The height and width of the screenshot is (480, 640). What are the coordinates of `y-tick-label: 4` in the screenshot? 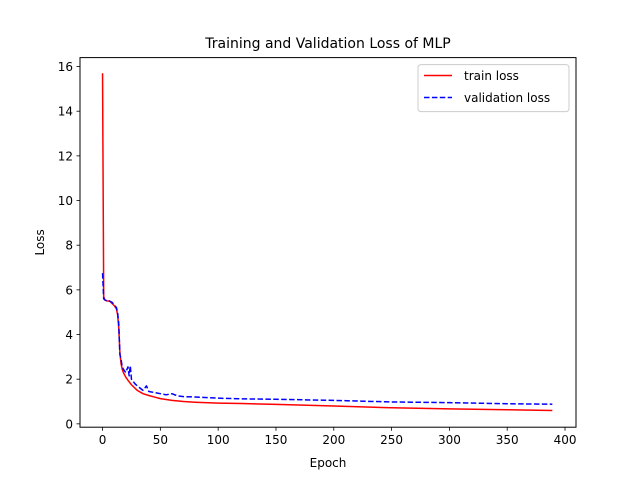 It's located at (69, 335).